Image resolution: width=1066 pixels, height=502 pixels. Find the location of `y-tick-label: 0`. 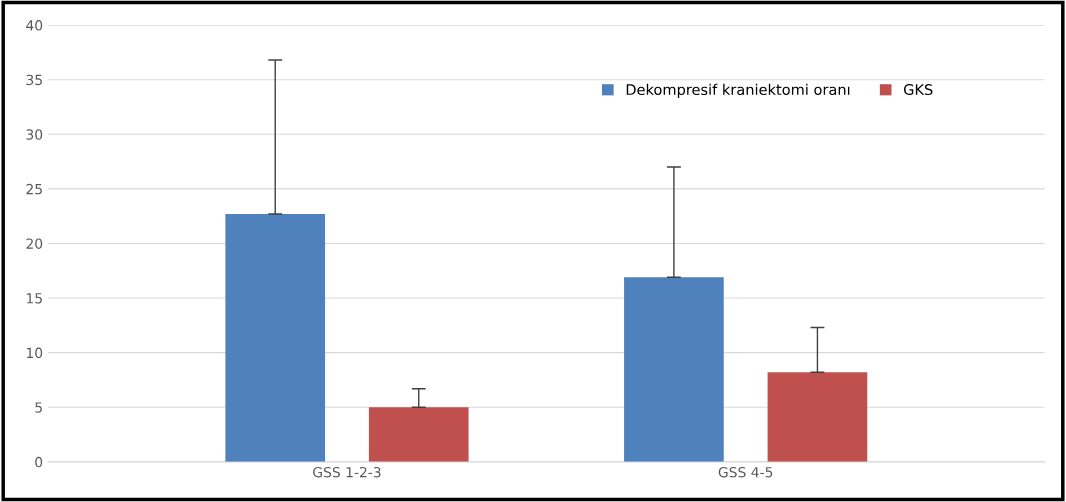

y-tick-label: 0 is located at coordinates (39, 462).